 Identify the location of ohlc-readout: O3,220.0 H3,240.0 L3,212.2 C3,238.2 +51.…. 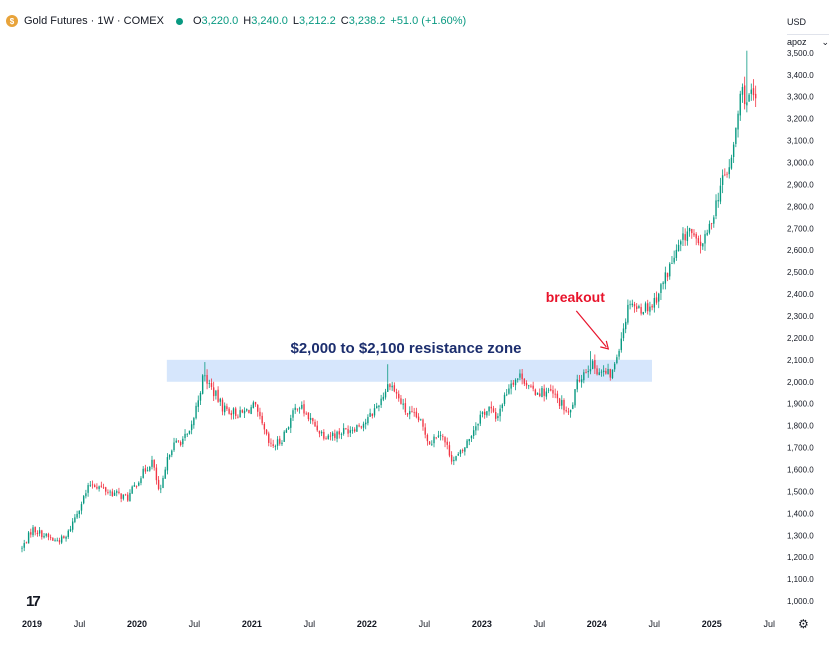
(329, 21).